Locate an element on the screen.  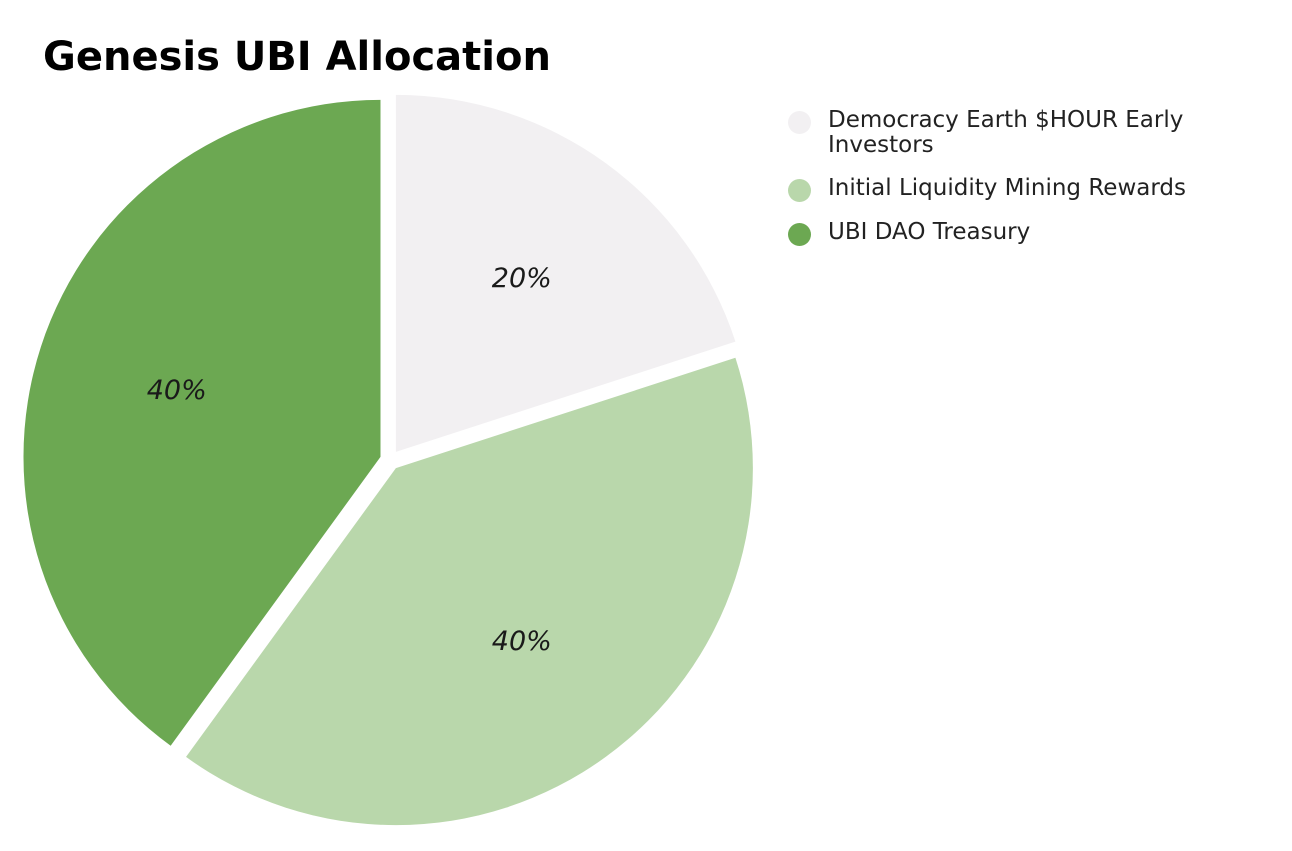
slice-percent-label-1: 20% is located at coordinates (522, 278).